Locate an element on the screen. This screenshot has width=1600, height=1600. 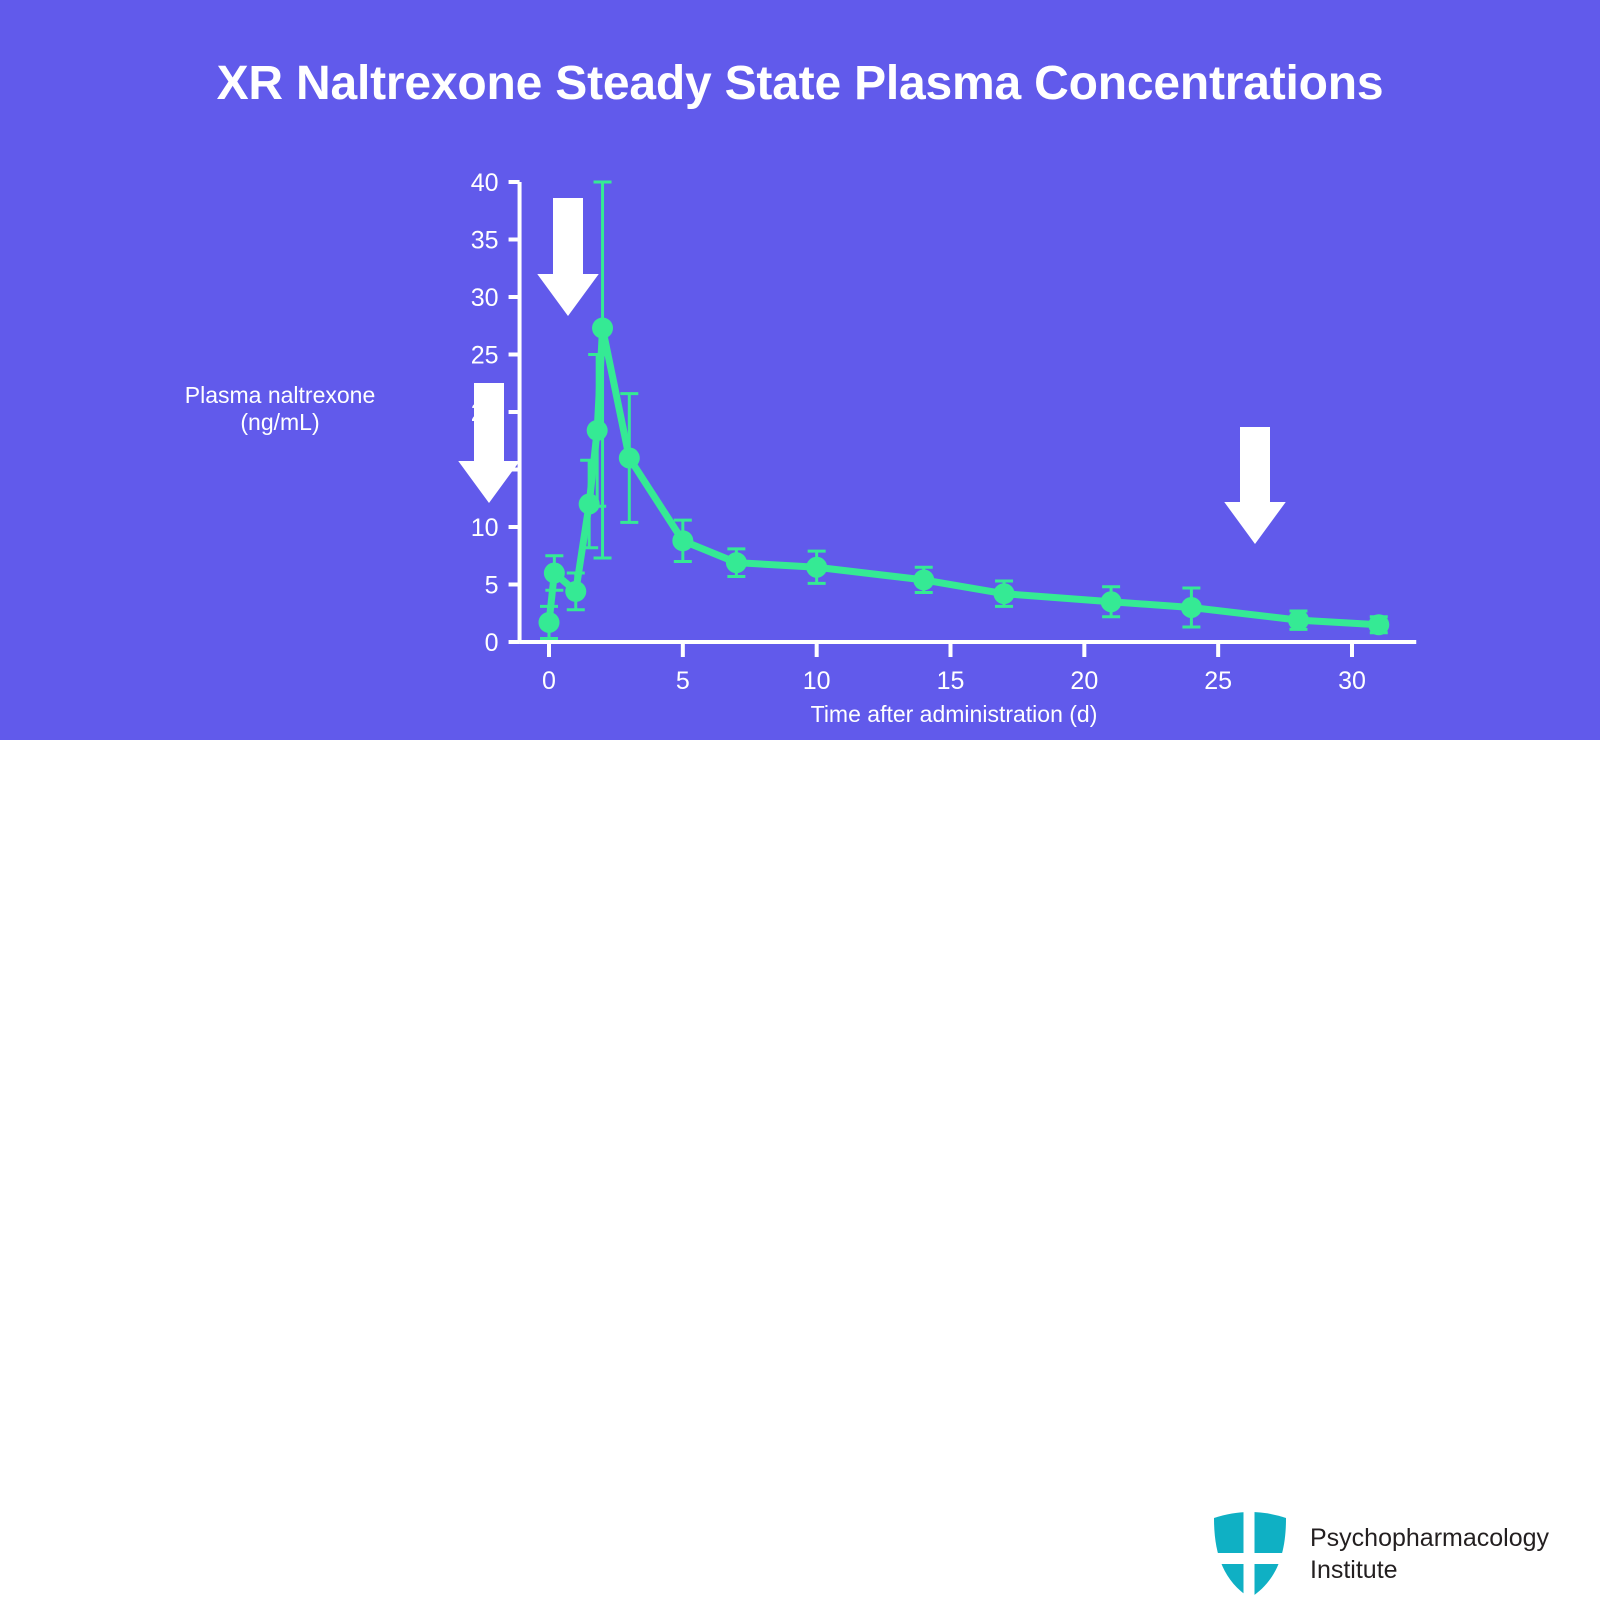
x-axis-tick-label: 15 is located at coordinates (951, 681).